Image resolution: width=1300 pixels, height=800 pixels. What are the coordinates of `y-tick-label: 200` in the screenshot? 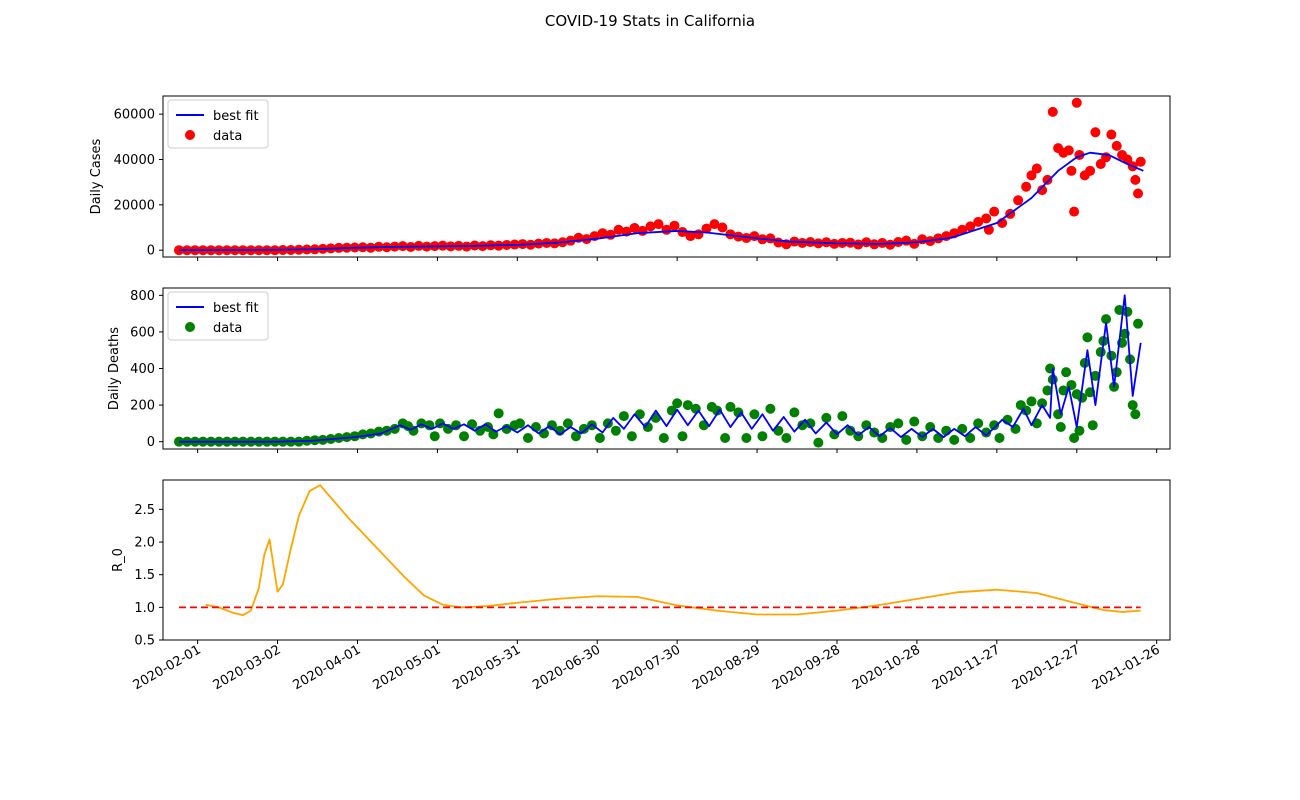 It's located at (142, 406).